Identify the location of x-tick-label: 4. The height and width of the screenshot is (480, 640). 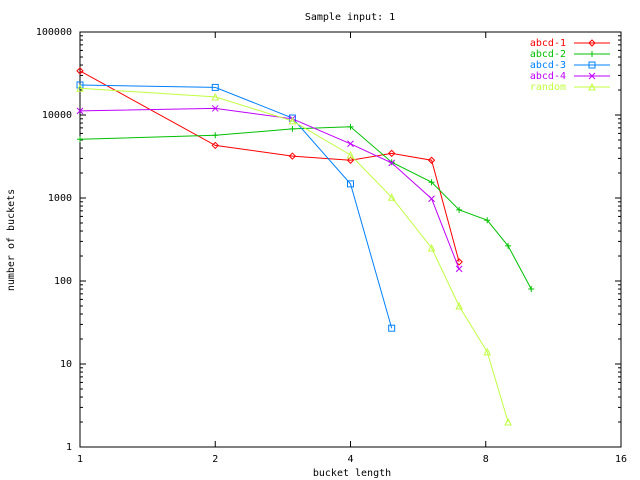
(350, 459).